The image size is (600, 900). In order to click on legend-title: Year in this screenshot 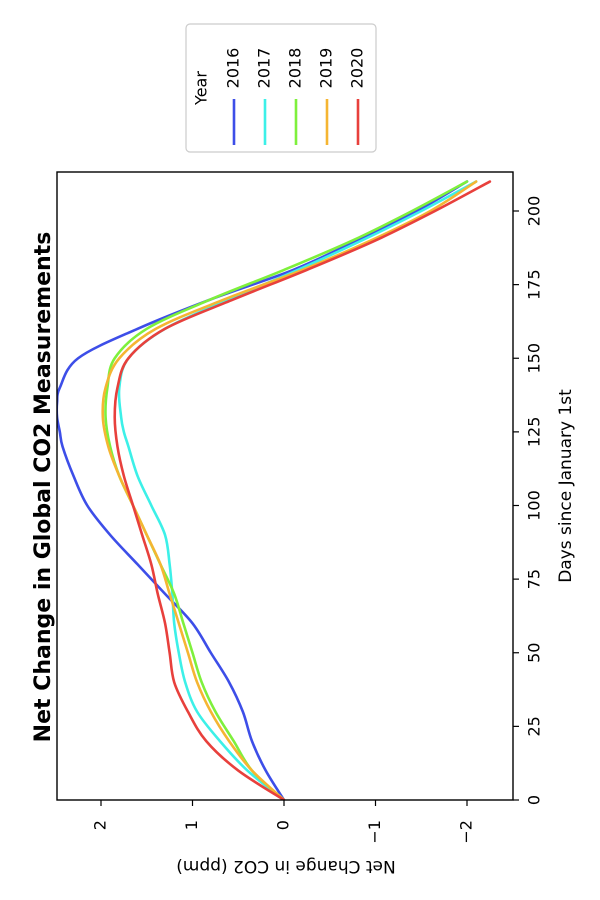, I will do `click(201, 88)`.